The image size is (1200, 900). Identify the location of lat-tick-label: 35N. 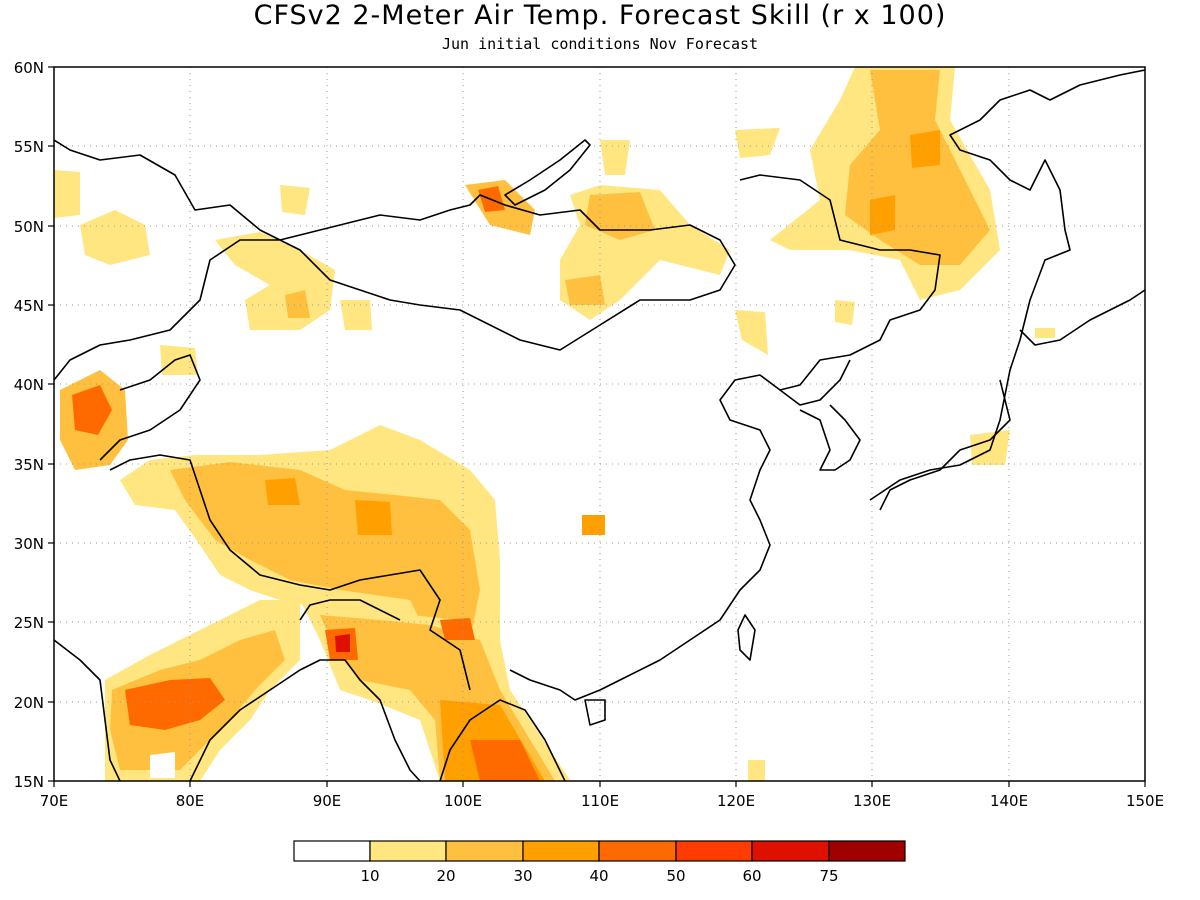
(29, 465).